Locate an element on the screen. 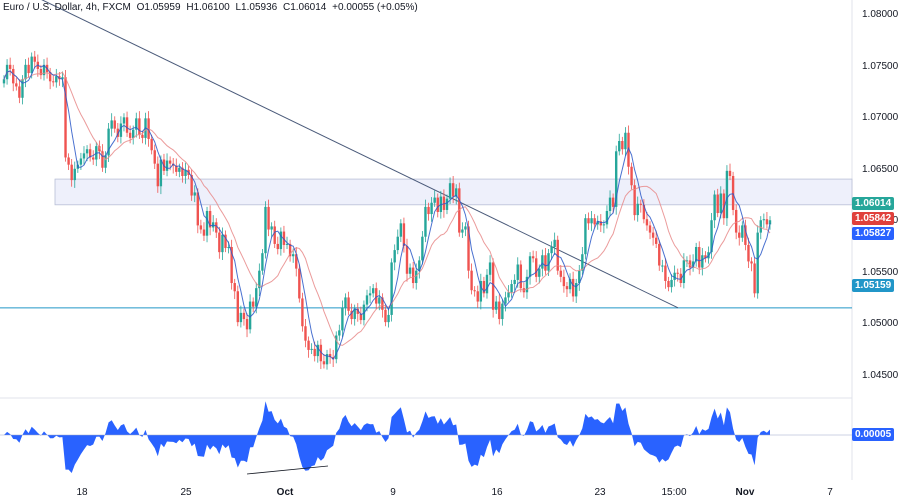 Image resolution: width=900 pixels, height=501 pixels. ma-slow-label: 1.05842 is located at coordinates (873, 218).